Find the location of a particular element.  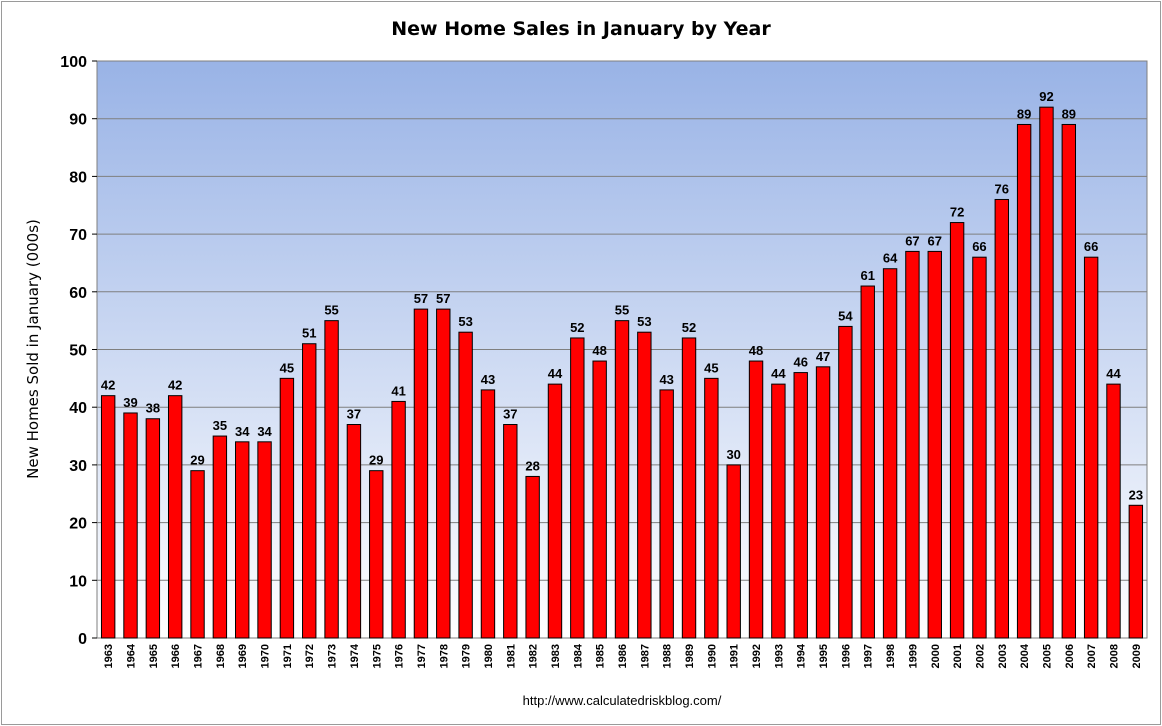

data-label: 42 is located at coordinates (108, 385).